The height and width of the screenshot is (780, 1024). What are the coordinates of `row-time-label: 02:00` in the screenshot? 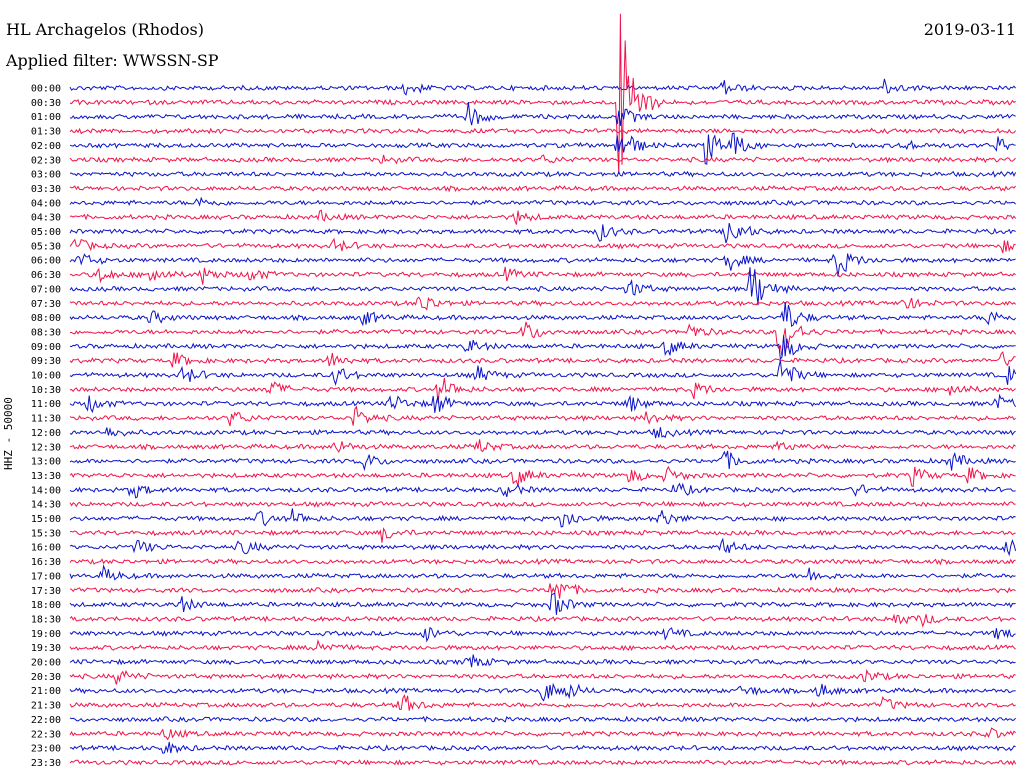 It's located at (46, 146).